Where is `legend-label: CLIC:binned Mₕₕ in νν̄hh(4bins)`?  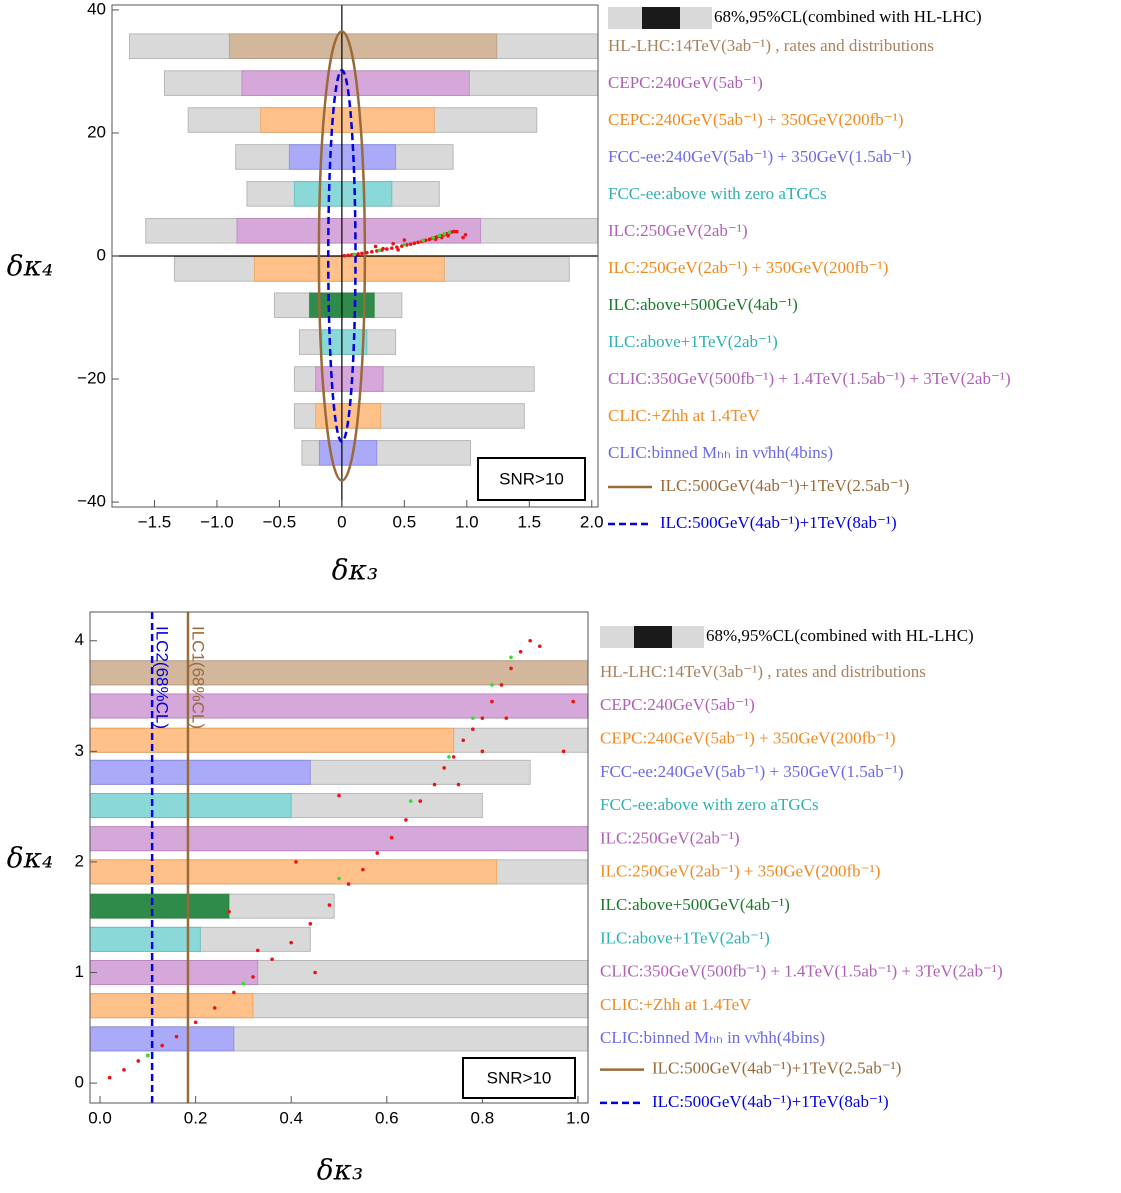 legend-label: CLIC:binned Mₕₕ in νν̄hh(4bins) is located at coordinates (720, 452).